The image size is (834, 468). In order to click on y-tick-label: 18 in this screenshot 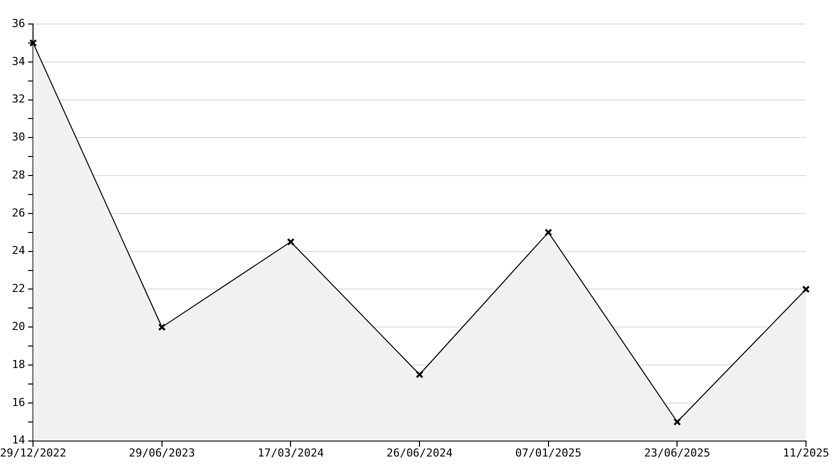, I will do `click(19, 364)`.